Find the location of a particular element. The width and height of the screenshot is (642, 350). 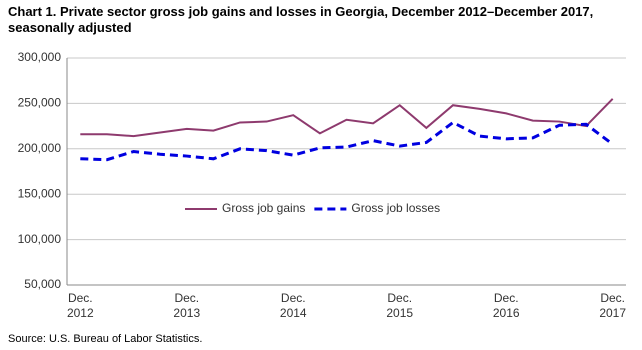

x-tick-label: Dec. 2016 is located at coordinates (506, 305).